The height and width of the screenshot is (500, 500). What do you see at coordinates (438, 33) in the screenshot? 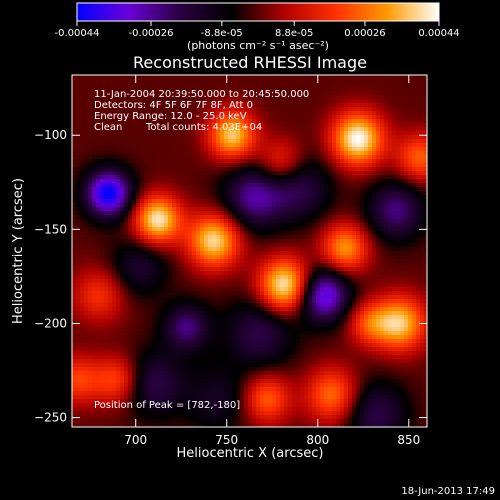
I see `colorbar-tick-label: 0.00044` at bounding box center [438, 33].